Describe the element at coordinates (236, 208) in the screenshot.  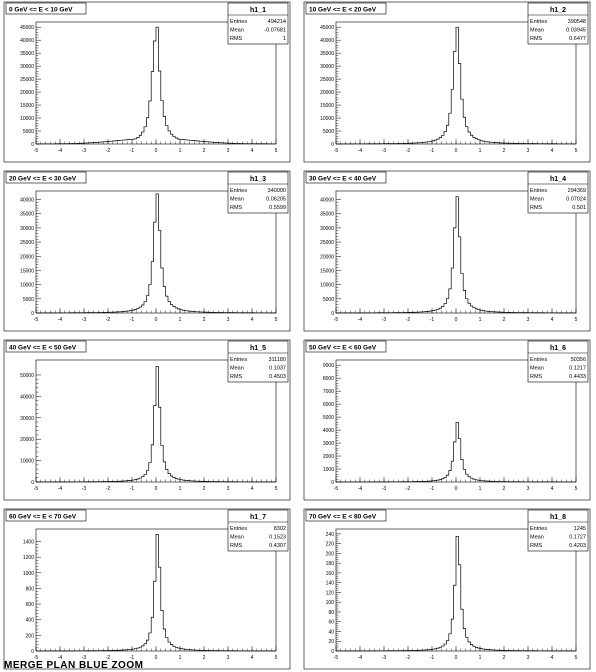
I see `stats-label: RMS` at that location.